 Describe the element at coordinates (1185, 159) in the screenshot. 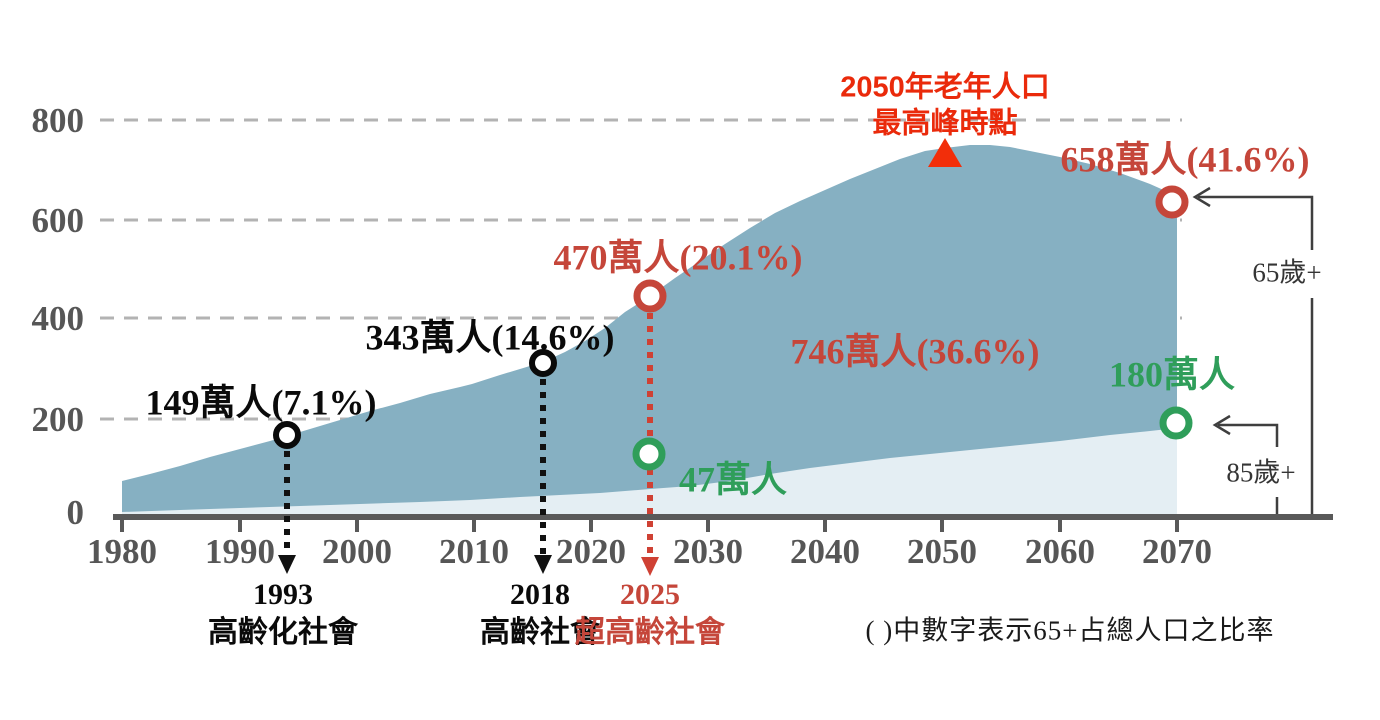

I see `label-2070-population: 658萬人(41.6%)` at that location.